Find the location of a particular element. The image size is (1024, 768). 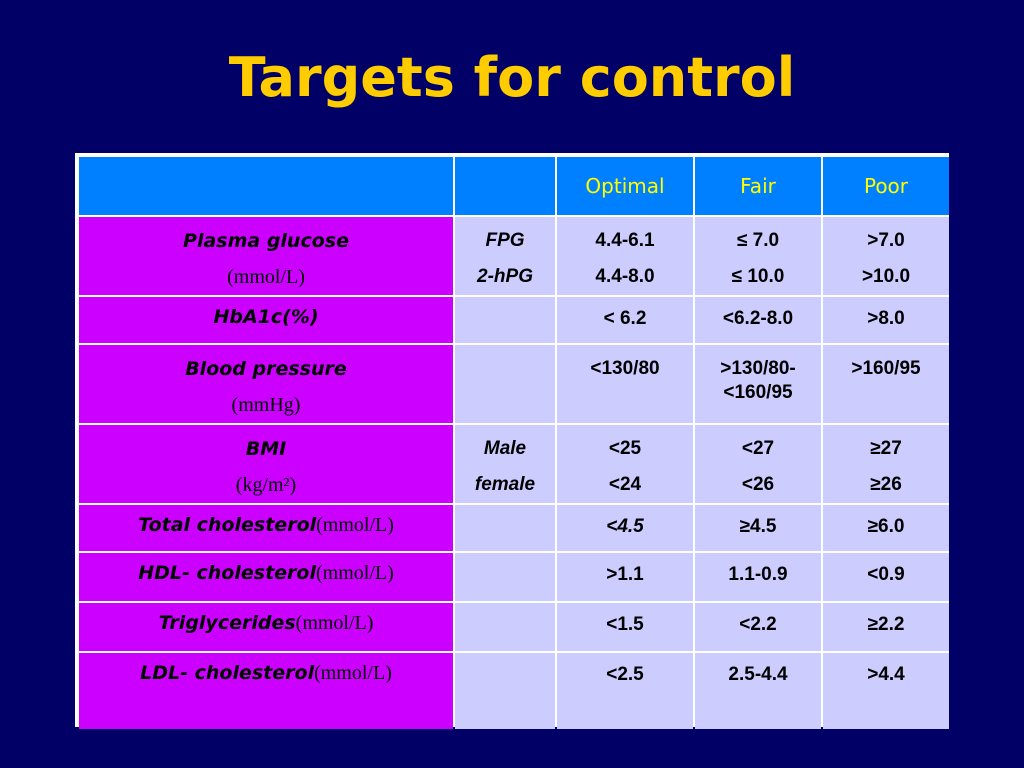

optimal-value: 4.4-6.1 is located at coordinates (625, 240).